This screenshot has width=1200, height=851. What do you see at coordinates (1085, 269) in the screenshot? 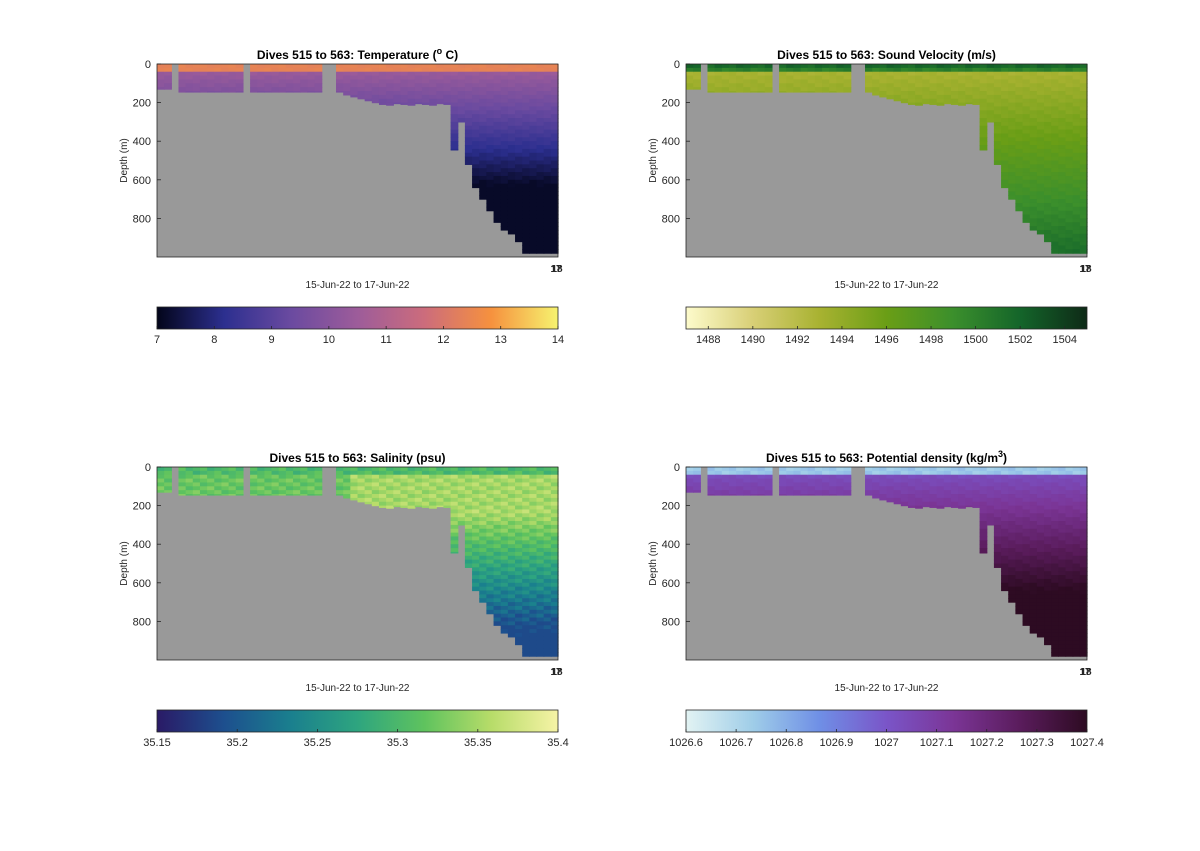
I see `x-tick-label: 17` at bounding box center [1085, 269].